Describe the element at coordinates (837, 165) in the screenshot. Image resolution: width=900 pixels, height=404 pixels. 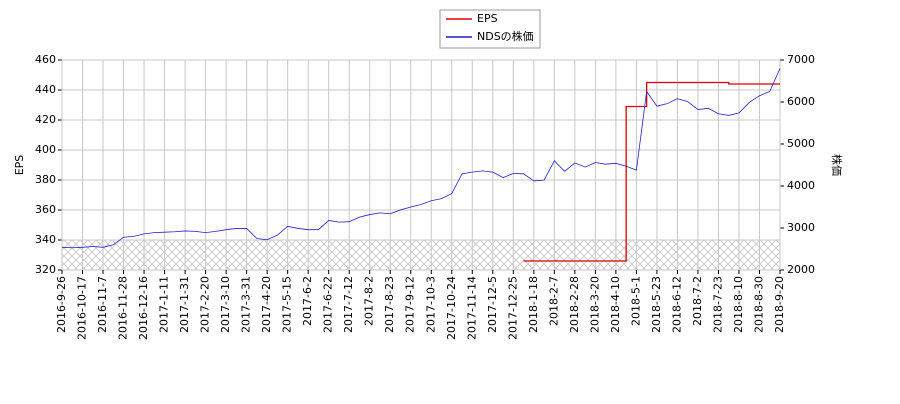
I see `y2-axis-label: 株価` at that location.